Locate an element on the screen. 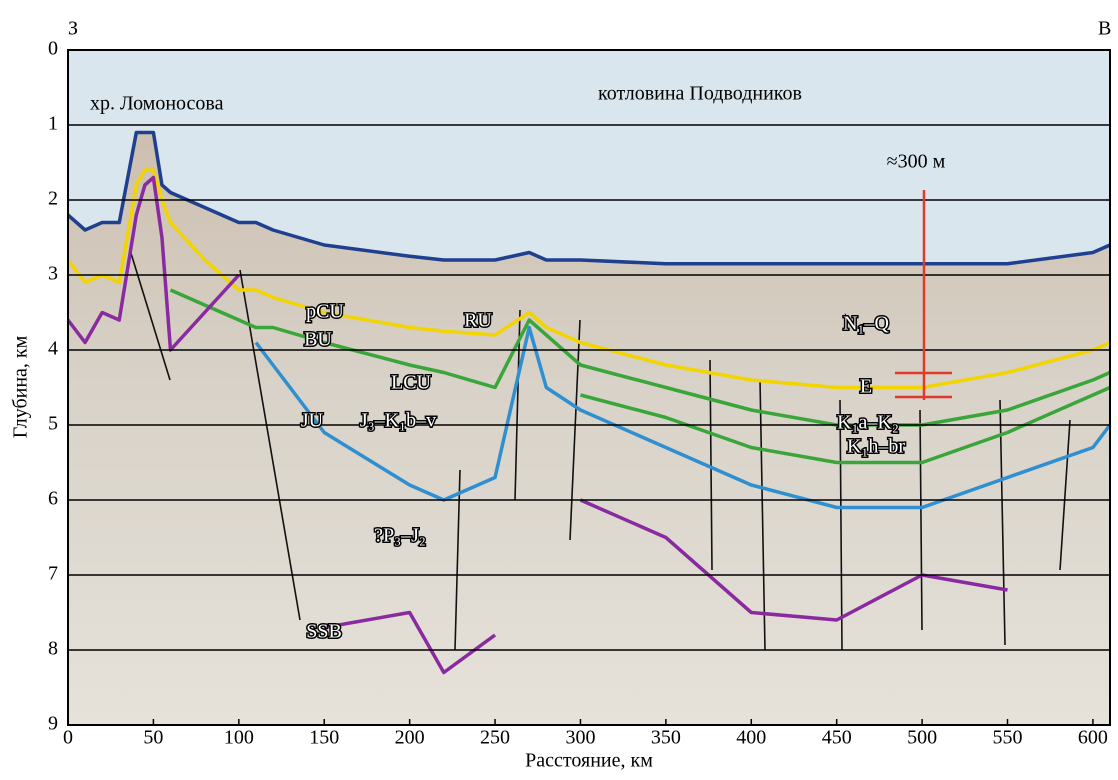 The height and width of the screenshot is (780, 1118). x-tick-label: 350 is located at coordinates (666, 738).